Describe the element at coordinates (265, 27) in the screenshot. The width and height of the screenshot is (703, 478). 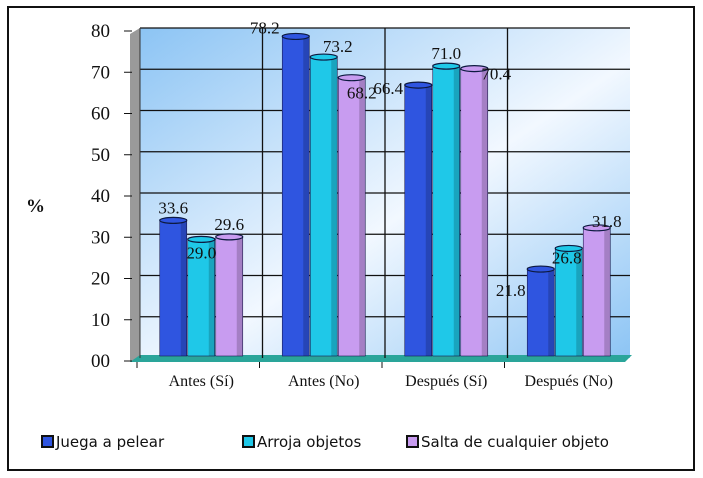
I see `data-label: 78.2` at that location.